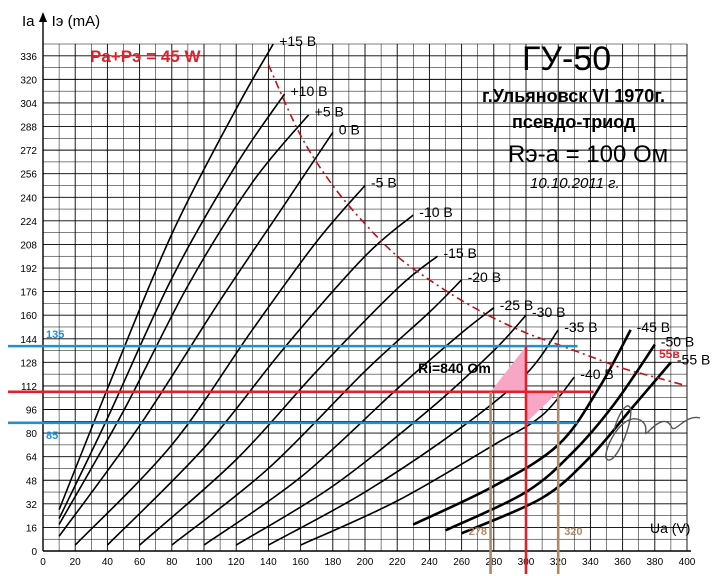  Describe the element at coordinates (28, 316) in the screenshot. I see `y-tick-label: 160` at that location.